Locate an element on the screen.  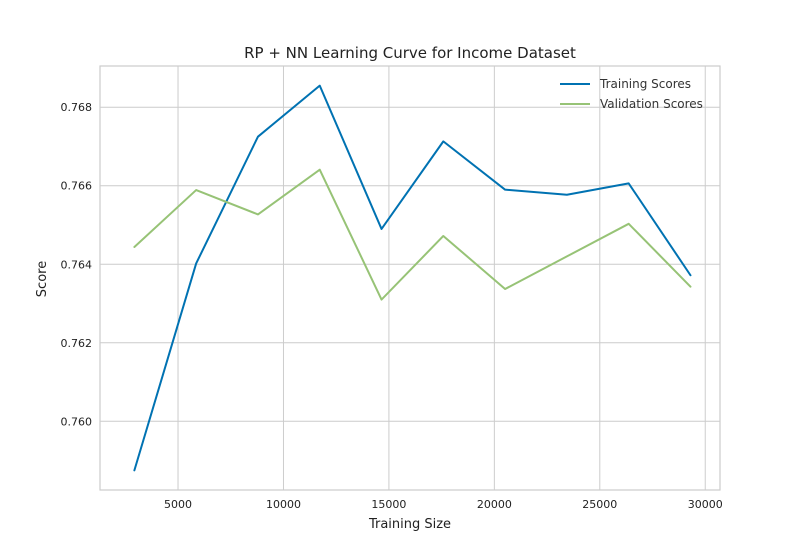
y-tick-label: 0.764 is located at coordinates (77, 264).